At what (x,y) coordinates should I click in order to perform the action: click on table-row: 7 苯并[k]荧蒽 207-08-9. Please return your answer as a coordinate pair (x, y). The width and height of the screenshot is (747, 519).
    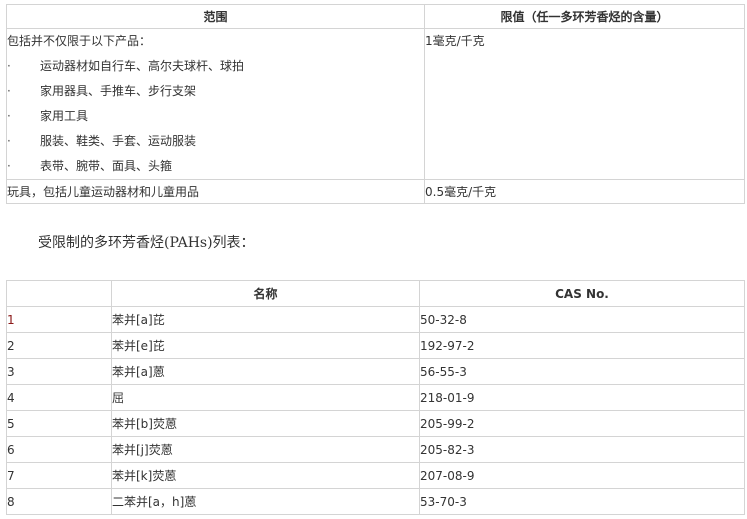
    Looking at the image, I should click on (375, 475).